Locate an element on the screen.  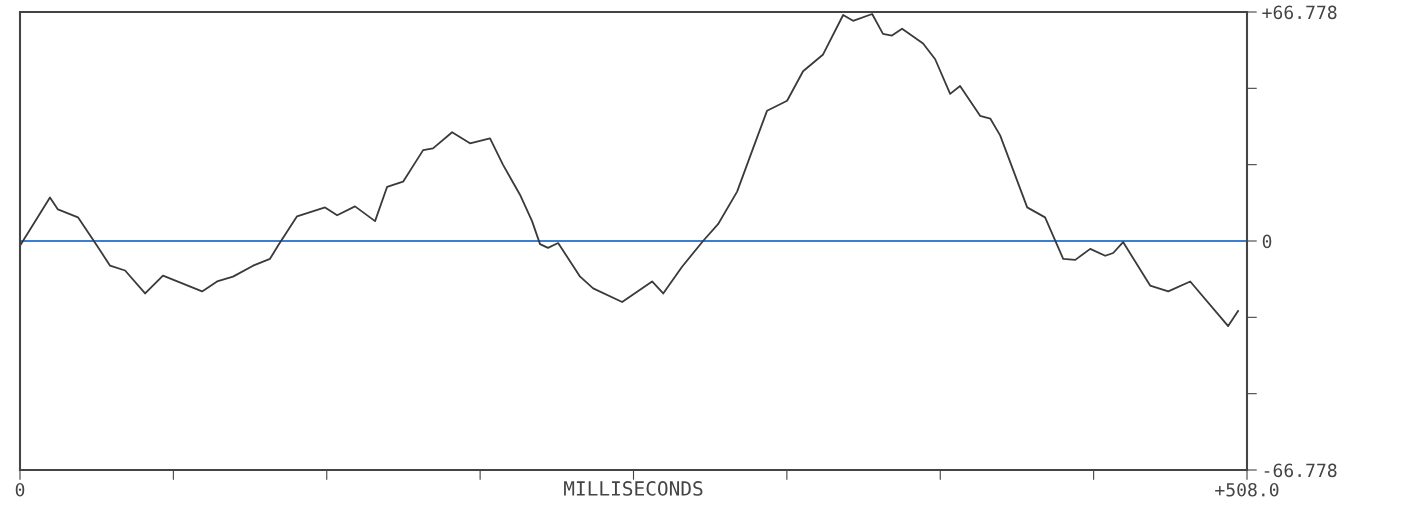
y-tick-label: -66.778 is located at coordinates (1300, 470).